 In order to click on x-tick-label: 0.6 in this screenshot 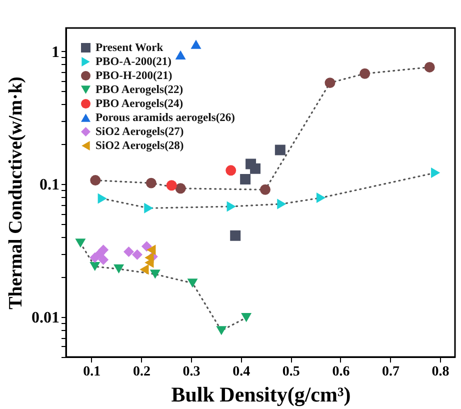, I will do `click(341, 372)`.